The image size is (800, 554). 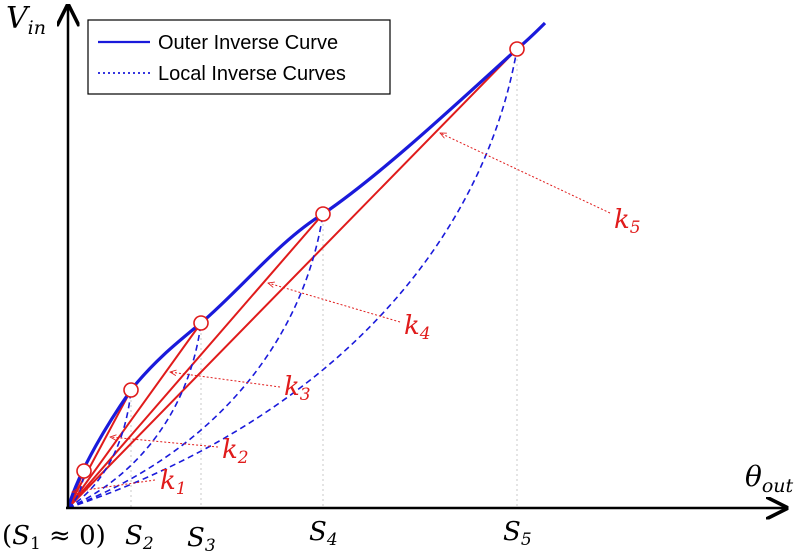 I want to click on k3-pointer, so click(x=225, y=380).